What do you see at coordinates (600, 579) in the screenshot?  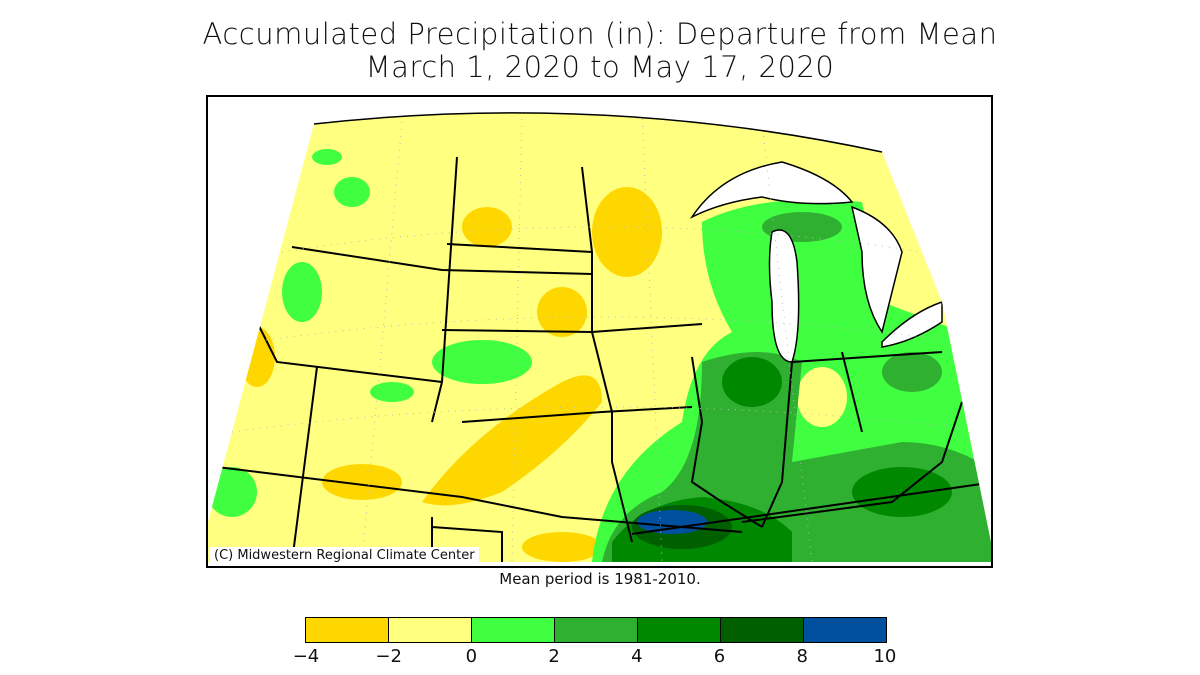 I see `mean-period-note: Mean period is 1981-2010.` at bounding box center [600, 579].